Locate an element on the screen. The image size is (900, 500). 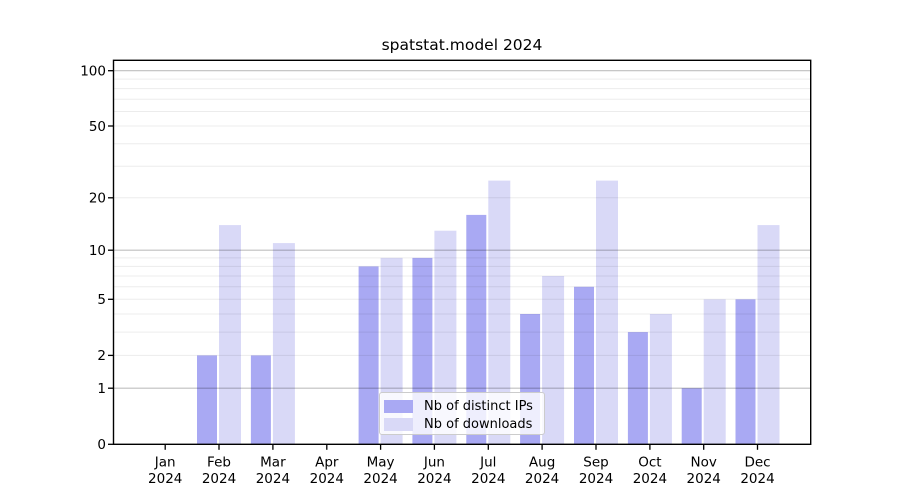
bar-ips-jul is located at coordinates (476, 329).